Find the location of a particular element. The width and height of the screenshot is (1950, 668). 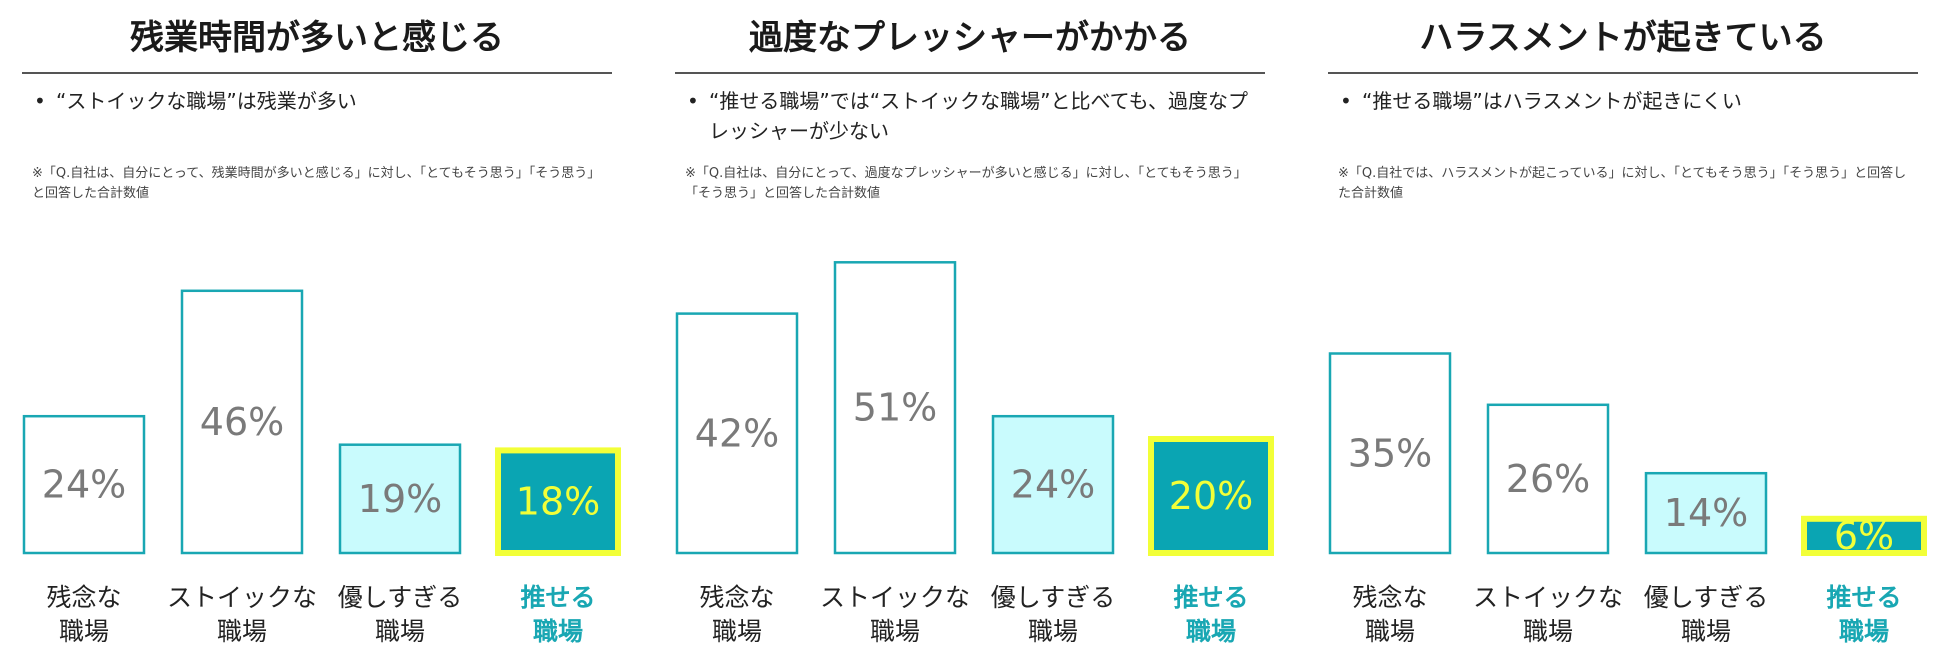

summary-bullet: “ストイックな職場”は残業が多い is located at coordinates (317, 101).